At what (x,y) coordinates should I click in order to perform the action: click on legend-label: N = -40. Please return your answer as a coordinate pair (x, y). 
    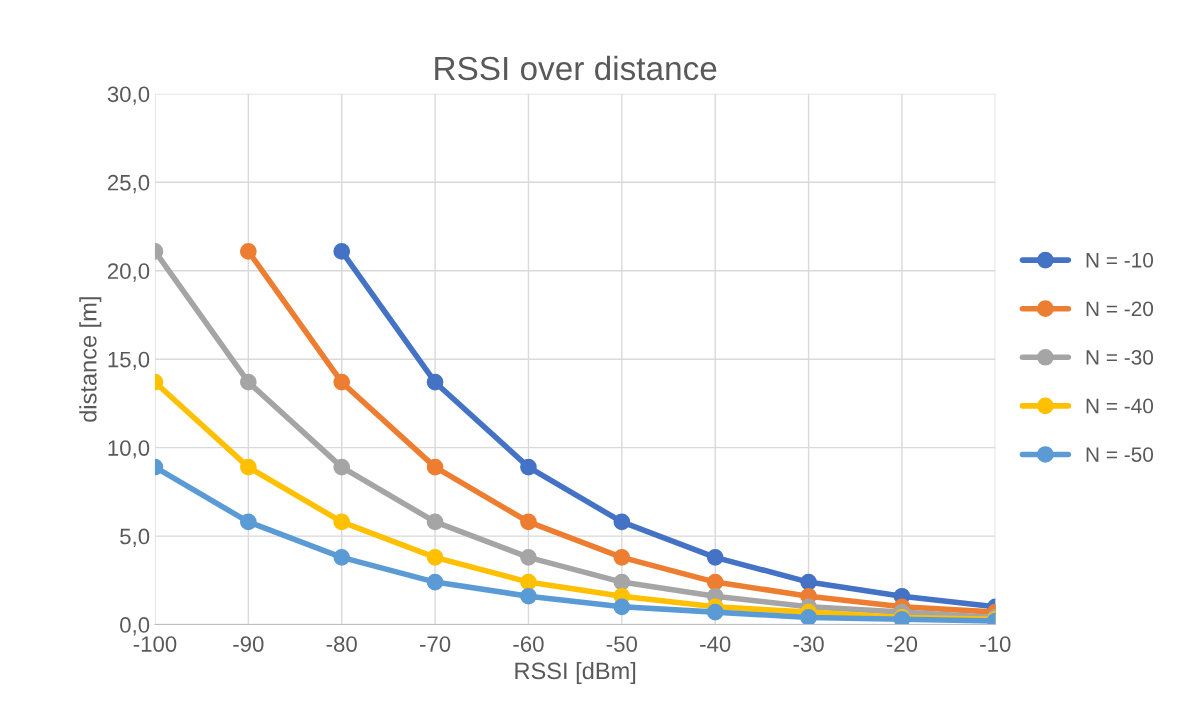
    Looking at the image, I should click on (1120, 406).